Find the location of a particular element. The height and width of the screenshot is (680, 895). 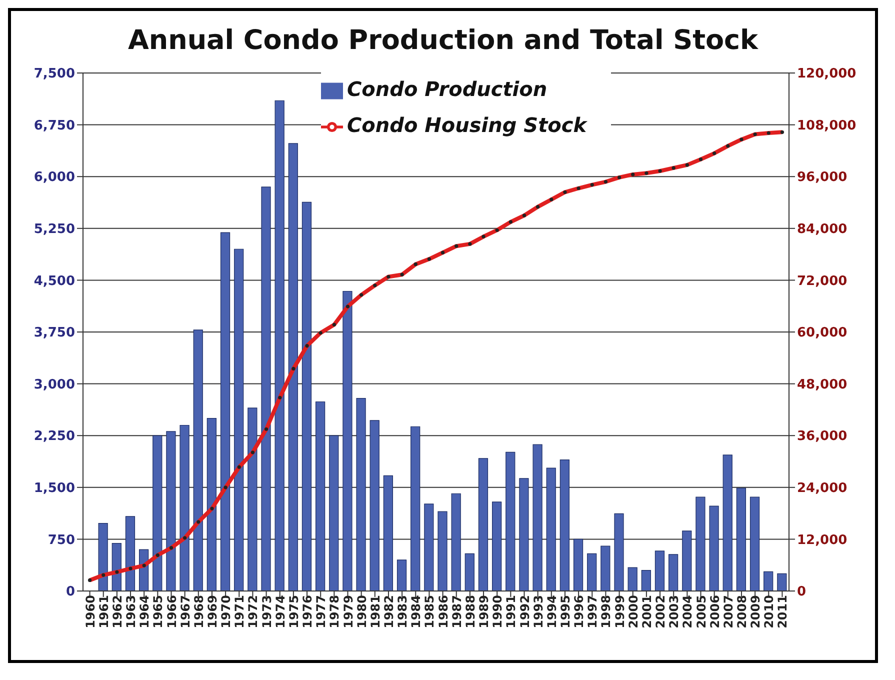

y2-tick-label: 36,000 is located at coordinates (822, 436).